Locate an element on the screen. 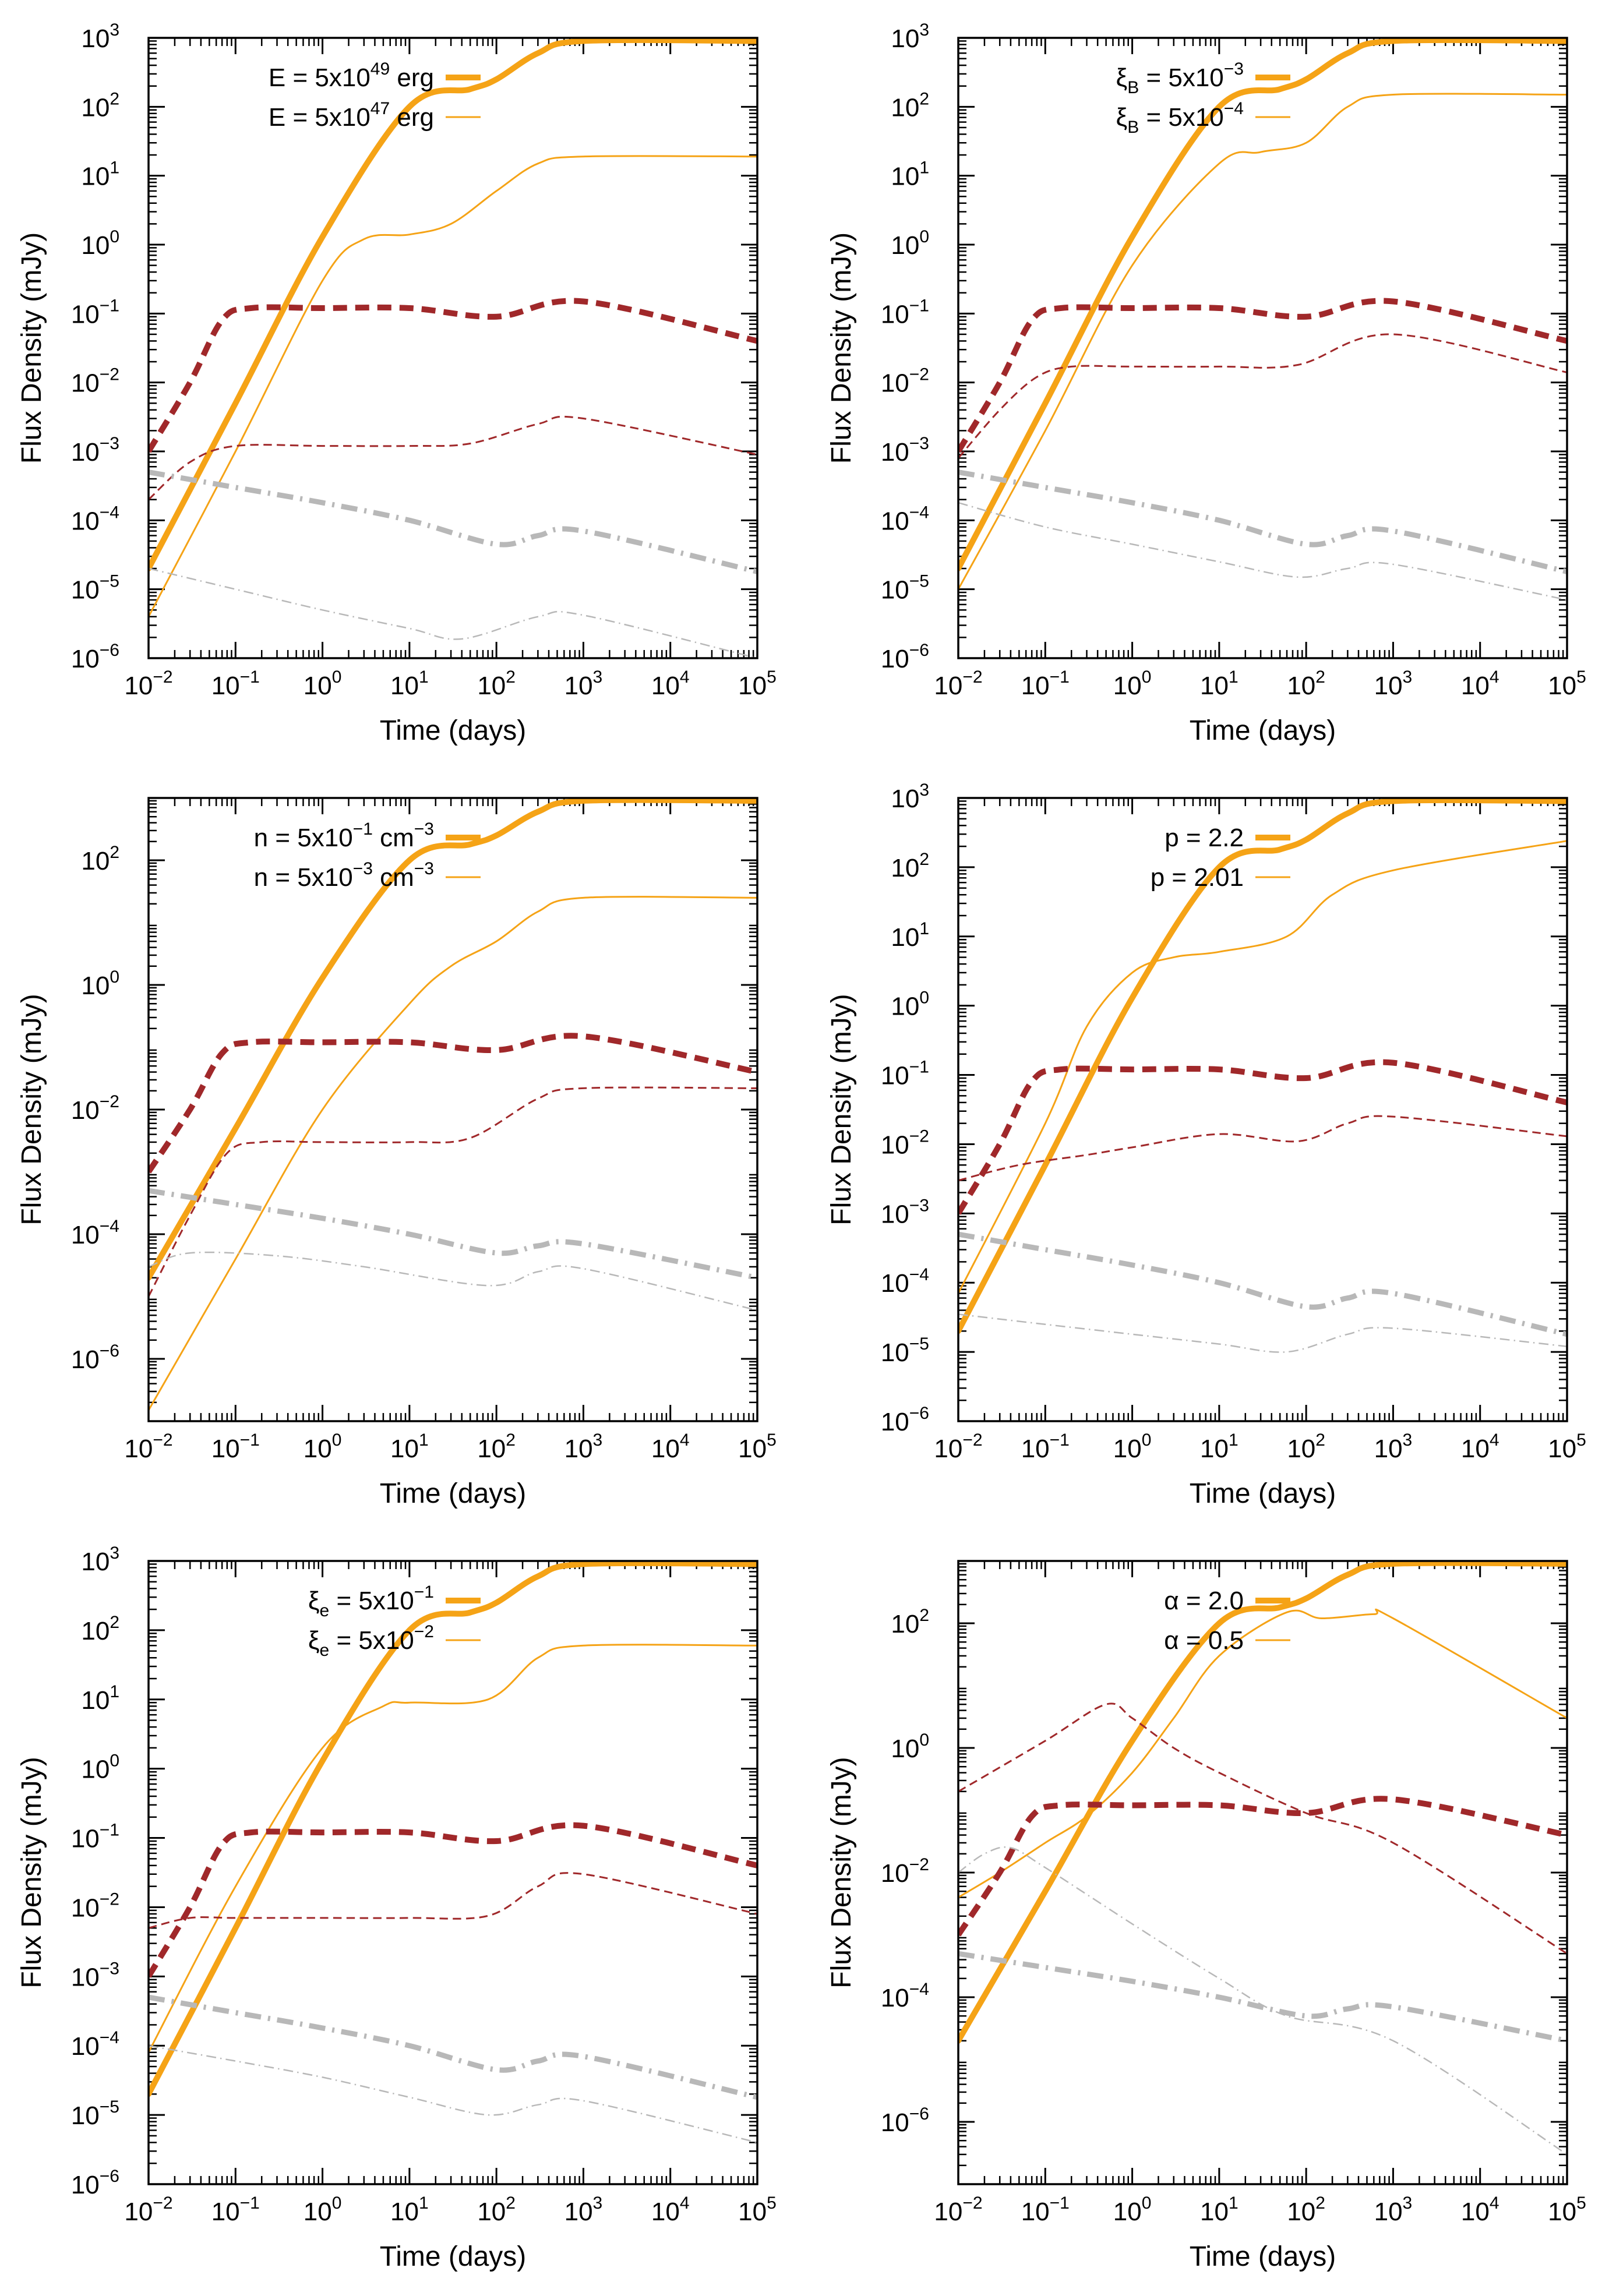  legend-label: n = 5x10−1 cm−3 is located at coordinates (344, 836).